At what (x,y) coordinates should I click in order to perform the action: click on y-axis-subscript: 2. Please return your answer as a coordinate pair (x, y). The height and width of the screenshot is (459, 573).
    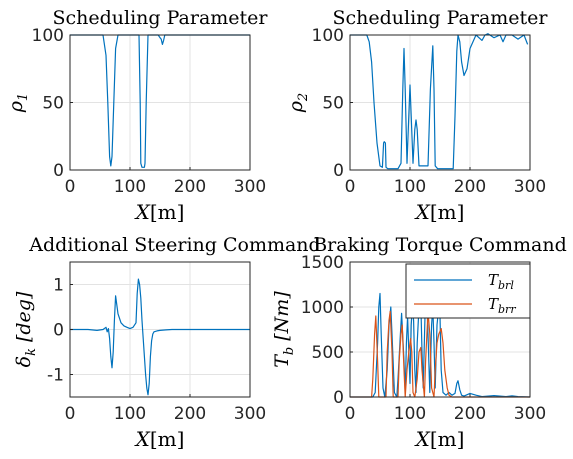
    Looking at the image, I should click on (303, 97).